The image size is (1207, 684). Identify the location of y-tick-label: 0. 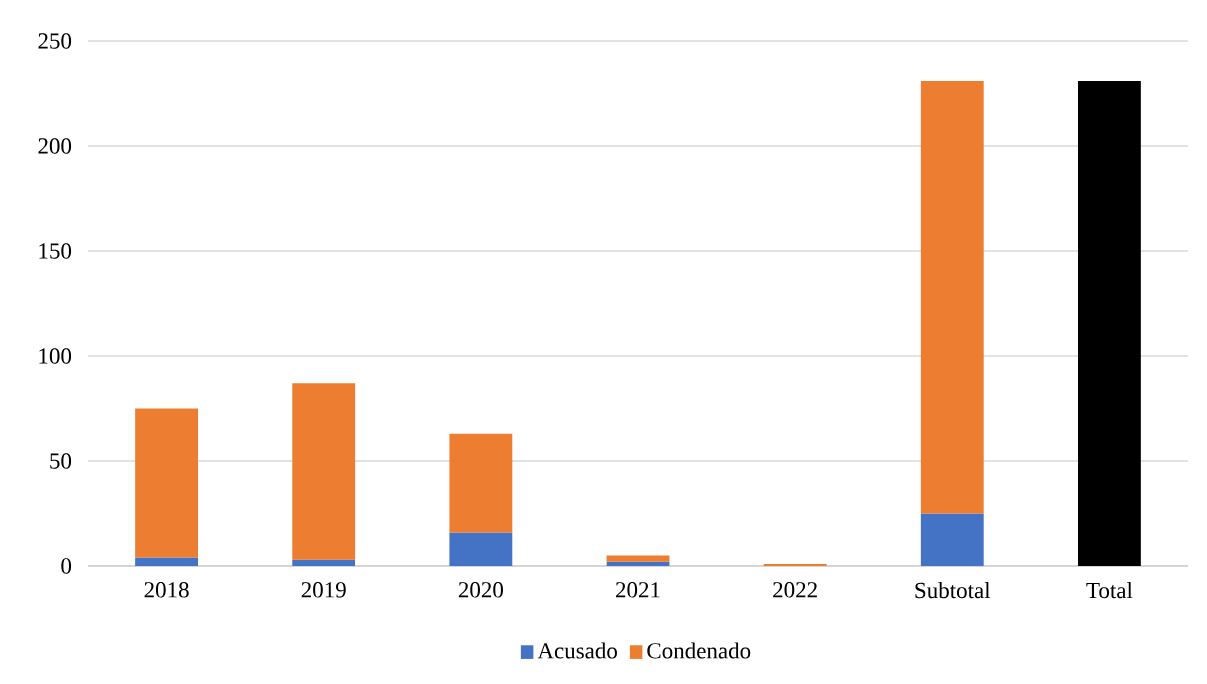
(66, 566).